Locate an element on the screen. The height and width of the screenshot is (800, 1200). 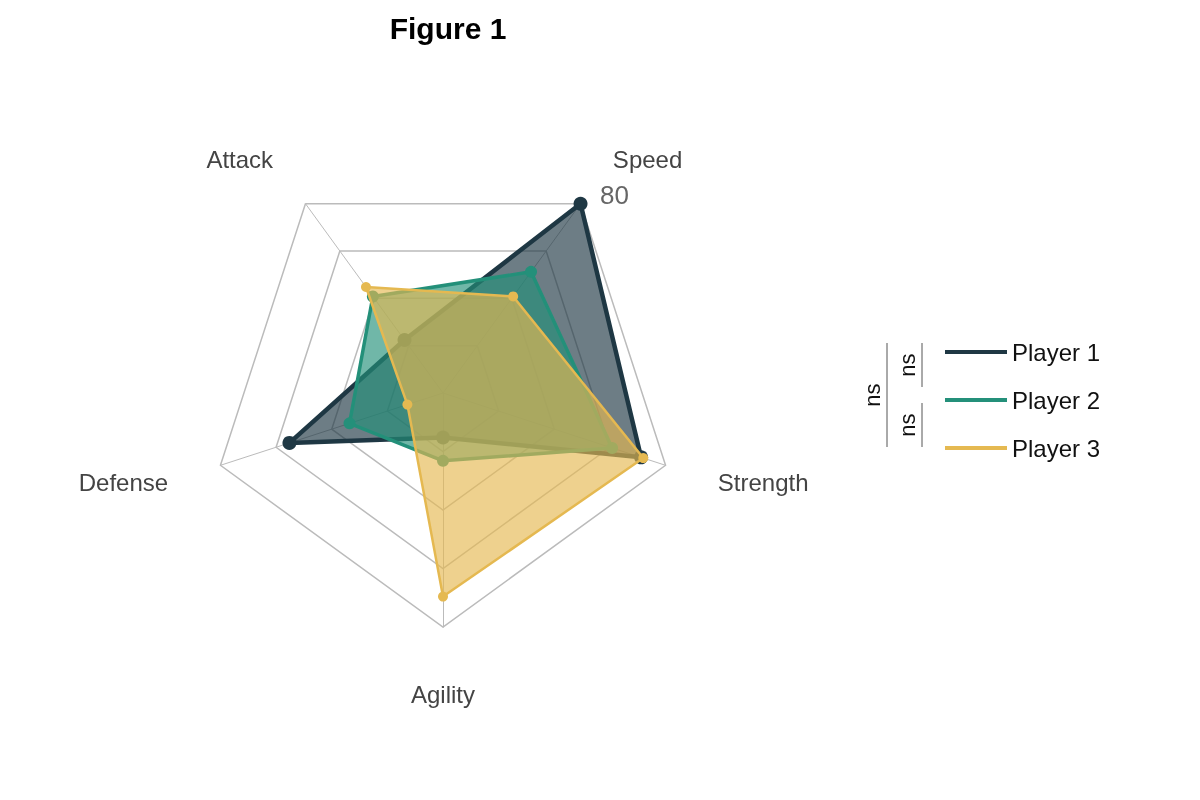
spoke-label: Defense is located at coordinates (123, 482).